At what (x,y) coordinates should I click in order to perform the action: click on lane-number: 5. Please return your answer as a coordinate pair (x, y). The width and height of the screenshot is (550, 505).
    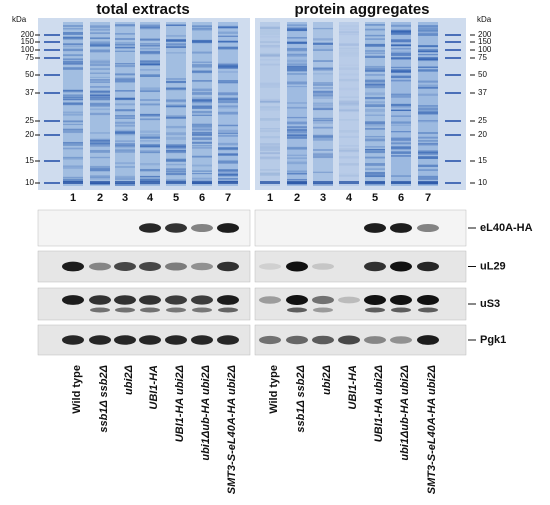
    Looking at the image, I should click on (176, 198).